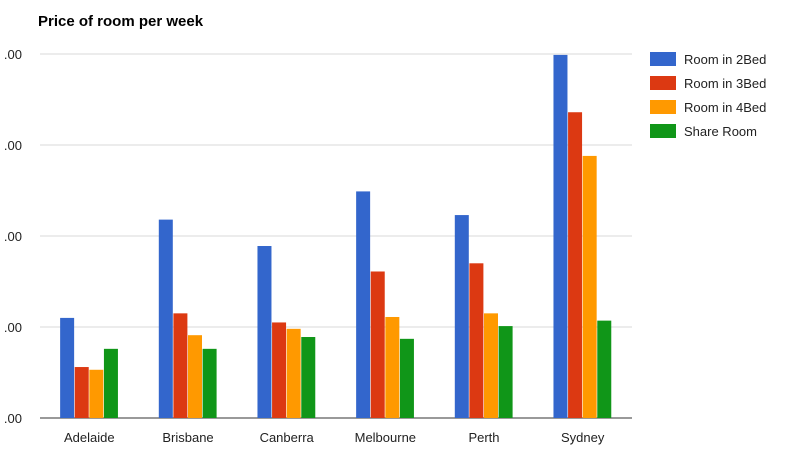  Describe the element at coordinates (406, 378) in the screenshot. I see `bar-melbourne-share-room` at that location.